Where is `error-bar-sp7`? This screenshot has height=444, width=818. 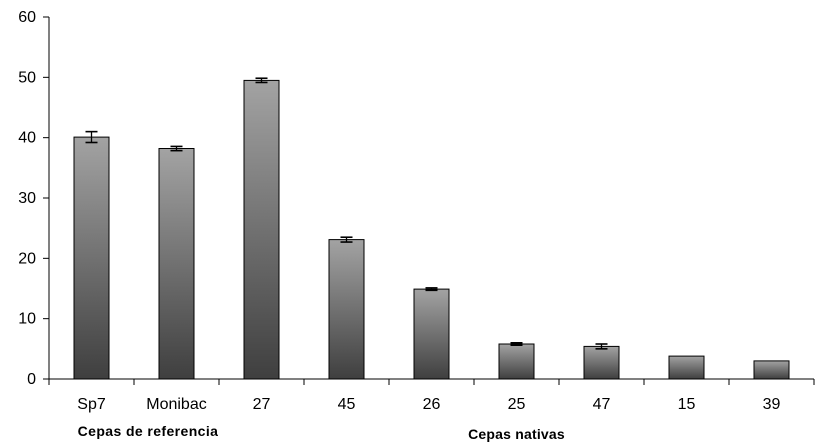
error-bar-sp7 is located at coordinates (91, 137).